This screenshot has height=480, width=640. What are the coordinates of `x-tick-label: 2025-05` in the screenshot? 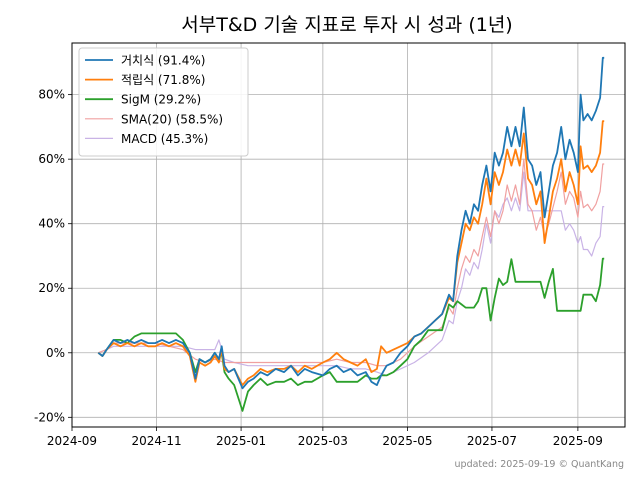 It's located at (407, 441).